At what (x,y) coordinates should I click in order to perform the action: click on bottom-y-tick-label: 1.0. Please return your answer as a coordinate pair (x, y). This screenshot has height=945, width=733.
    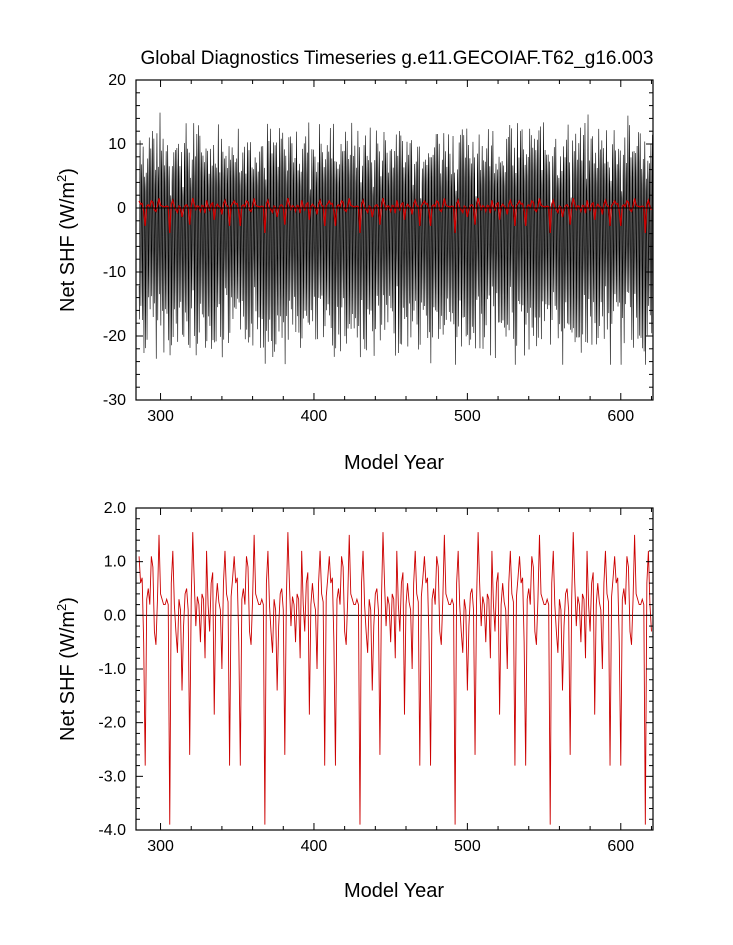
    Looking at the image, I should click on (115, 562).